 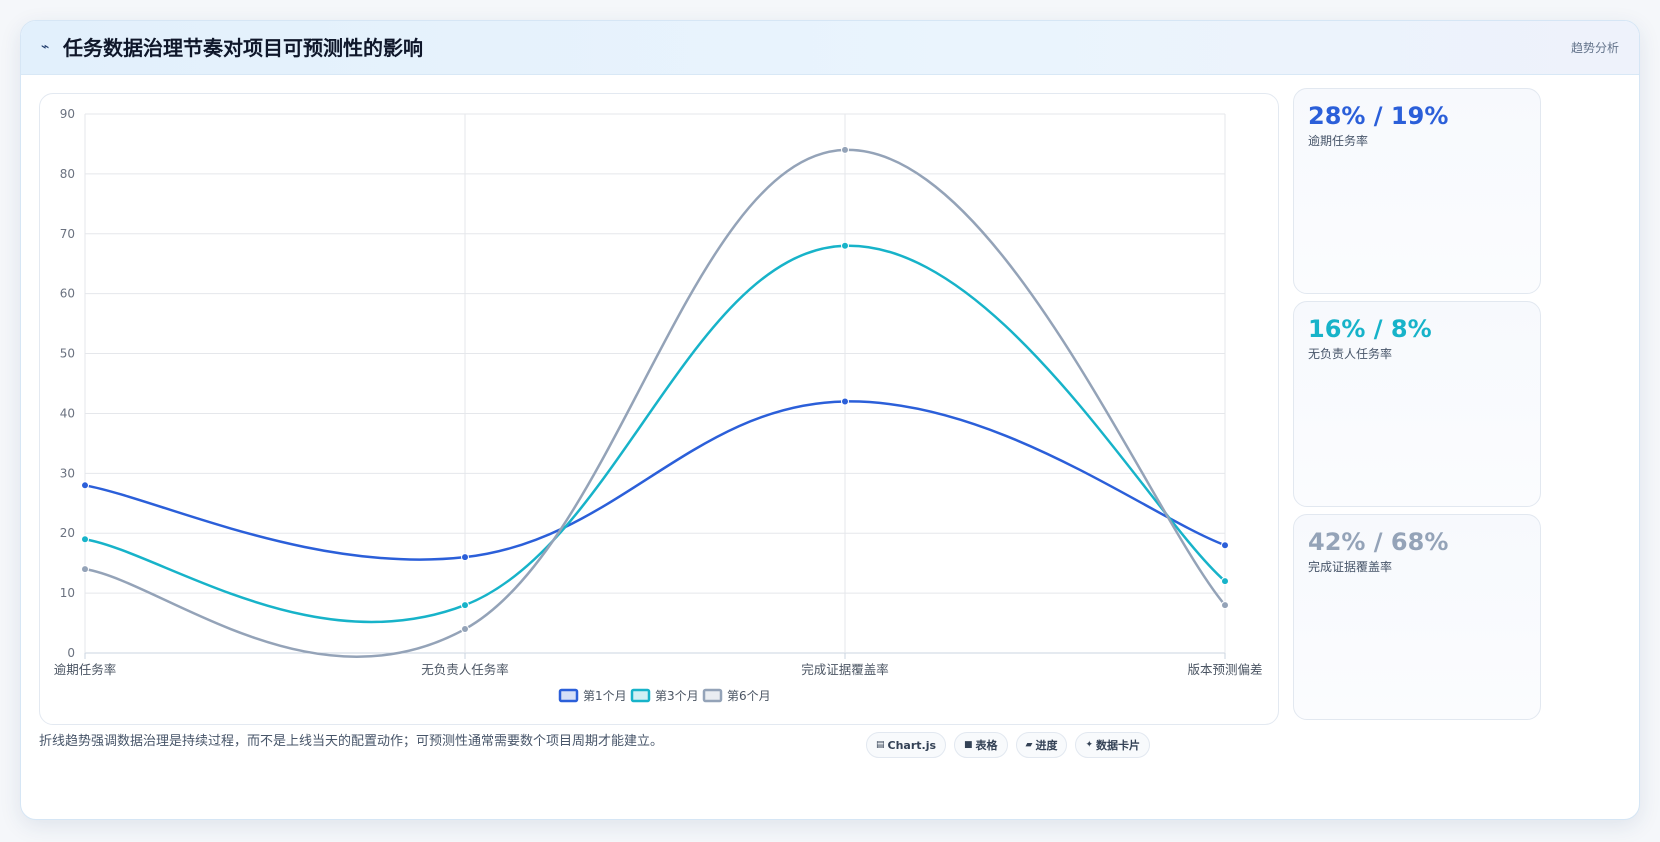 I want to click on pulse-icon: ⌁, so click(x=45, y=47).